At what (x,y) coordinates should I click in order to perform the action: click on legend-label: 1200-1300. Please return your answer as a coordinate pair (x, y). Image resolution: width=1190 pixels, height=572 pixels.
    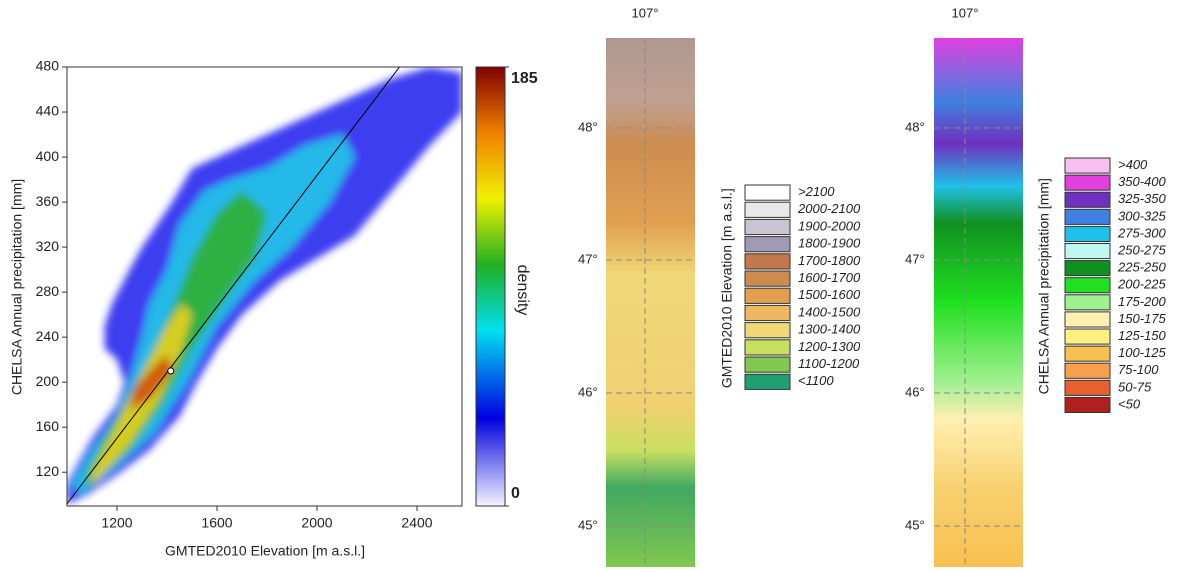
    Looking at the image, I should click on (829, 346).